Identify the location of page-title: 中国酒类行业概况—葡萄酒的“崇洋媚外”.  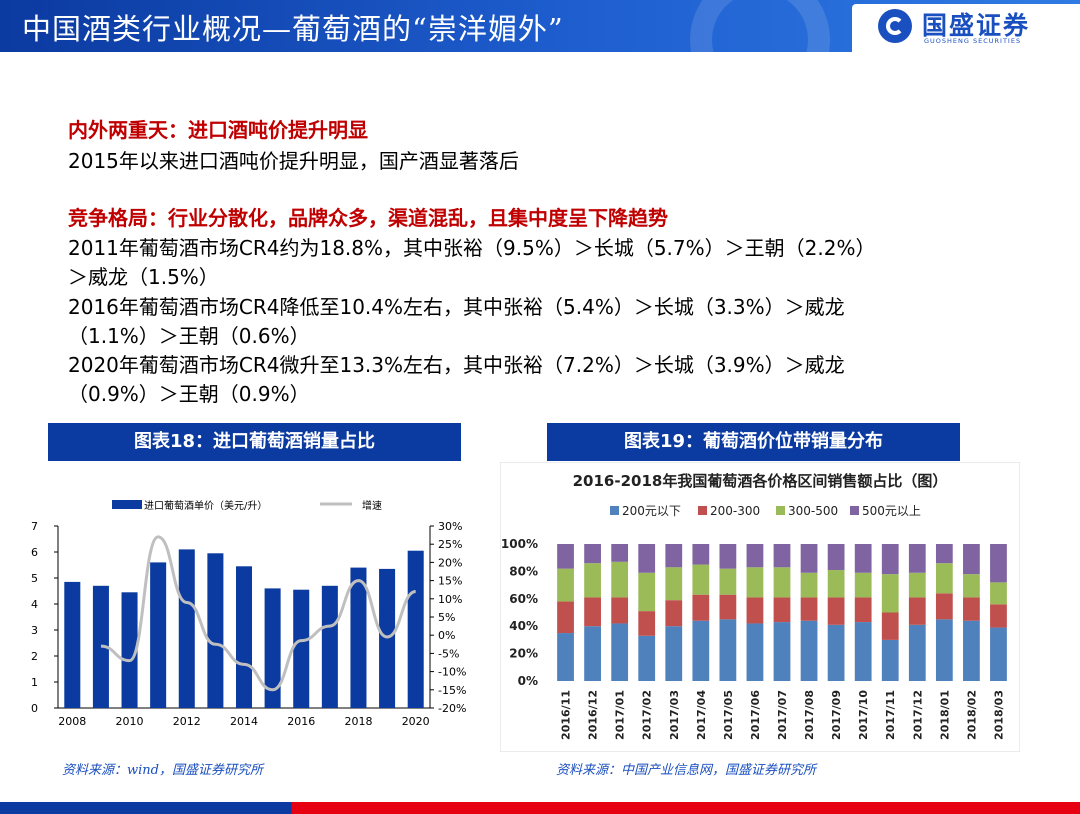
(293, 29).